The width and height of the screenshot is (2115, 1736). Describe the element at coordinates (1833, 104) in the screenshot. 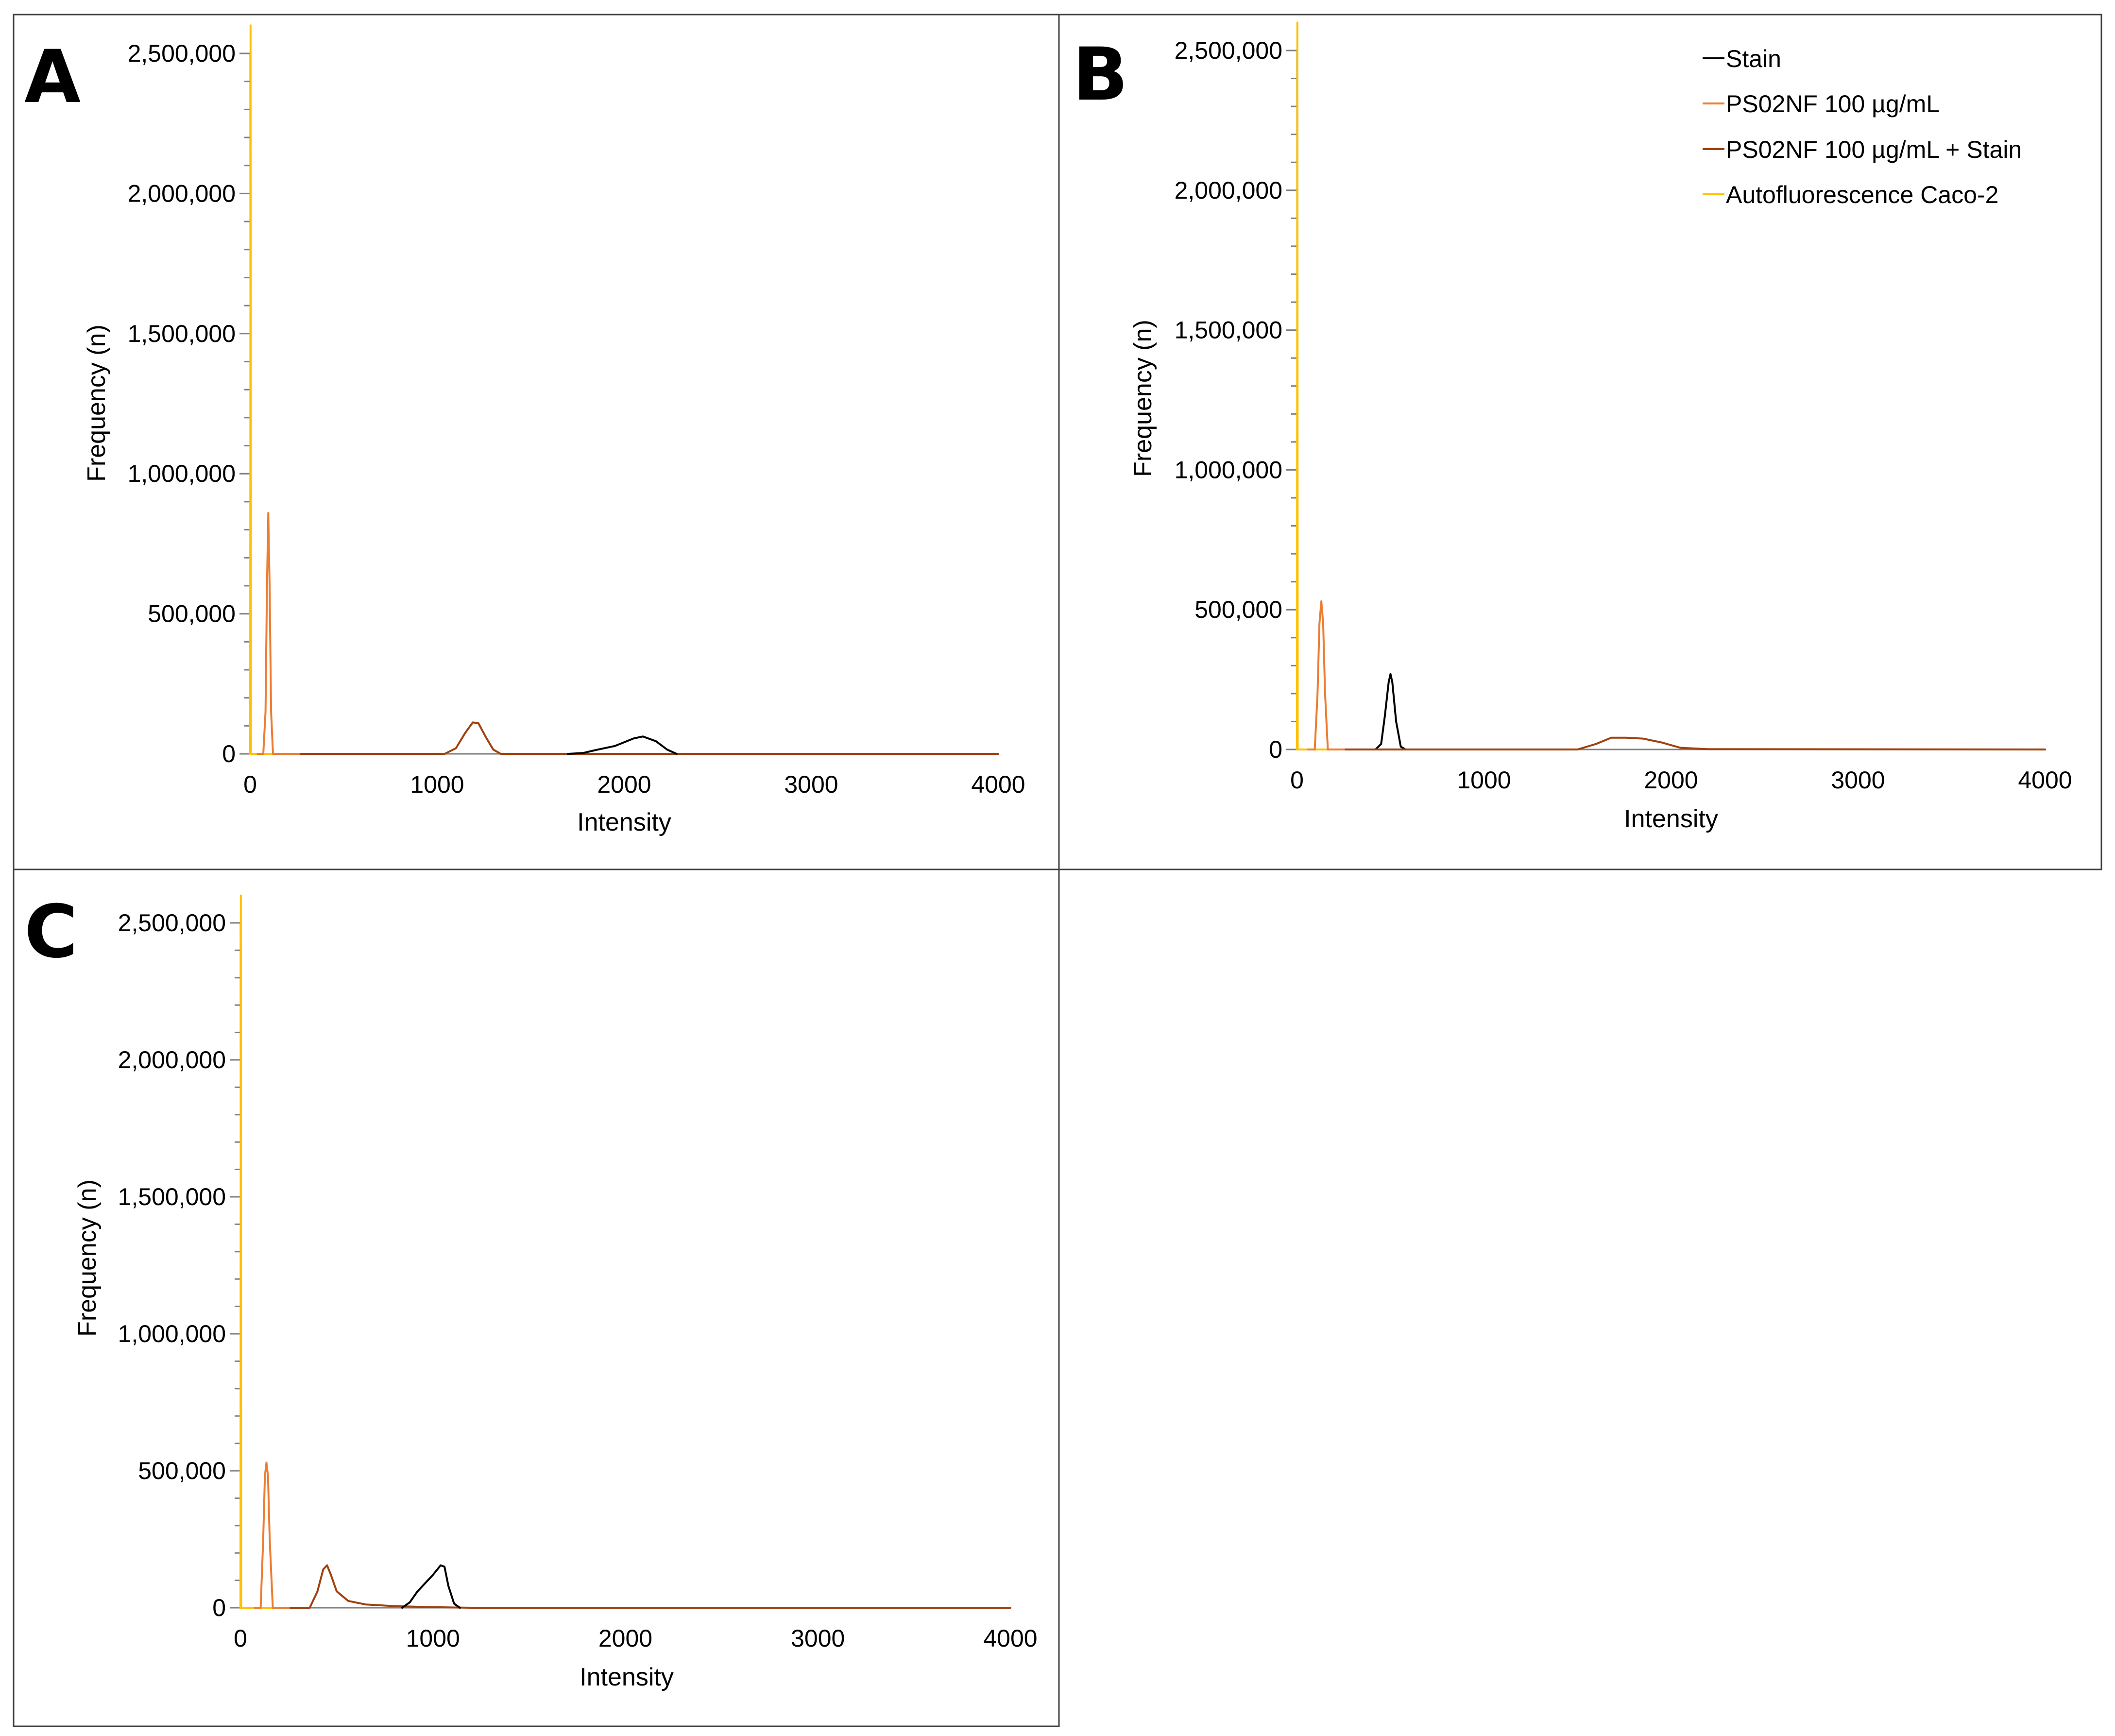

I see `legend-label-ps02nf: PS02NF 100 µg/mL` at that location.